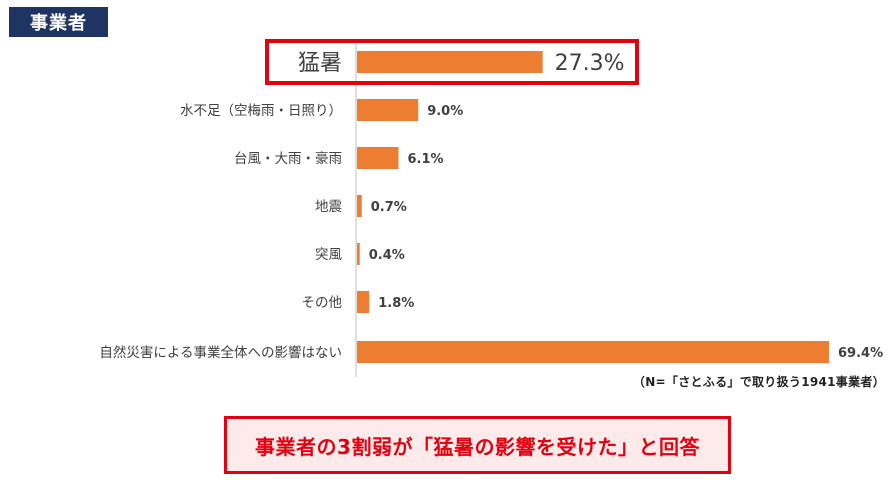  Describe the element at coordinates (590, 63) in the screenshot. I see `value-label-0: 27.3%` at that location.